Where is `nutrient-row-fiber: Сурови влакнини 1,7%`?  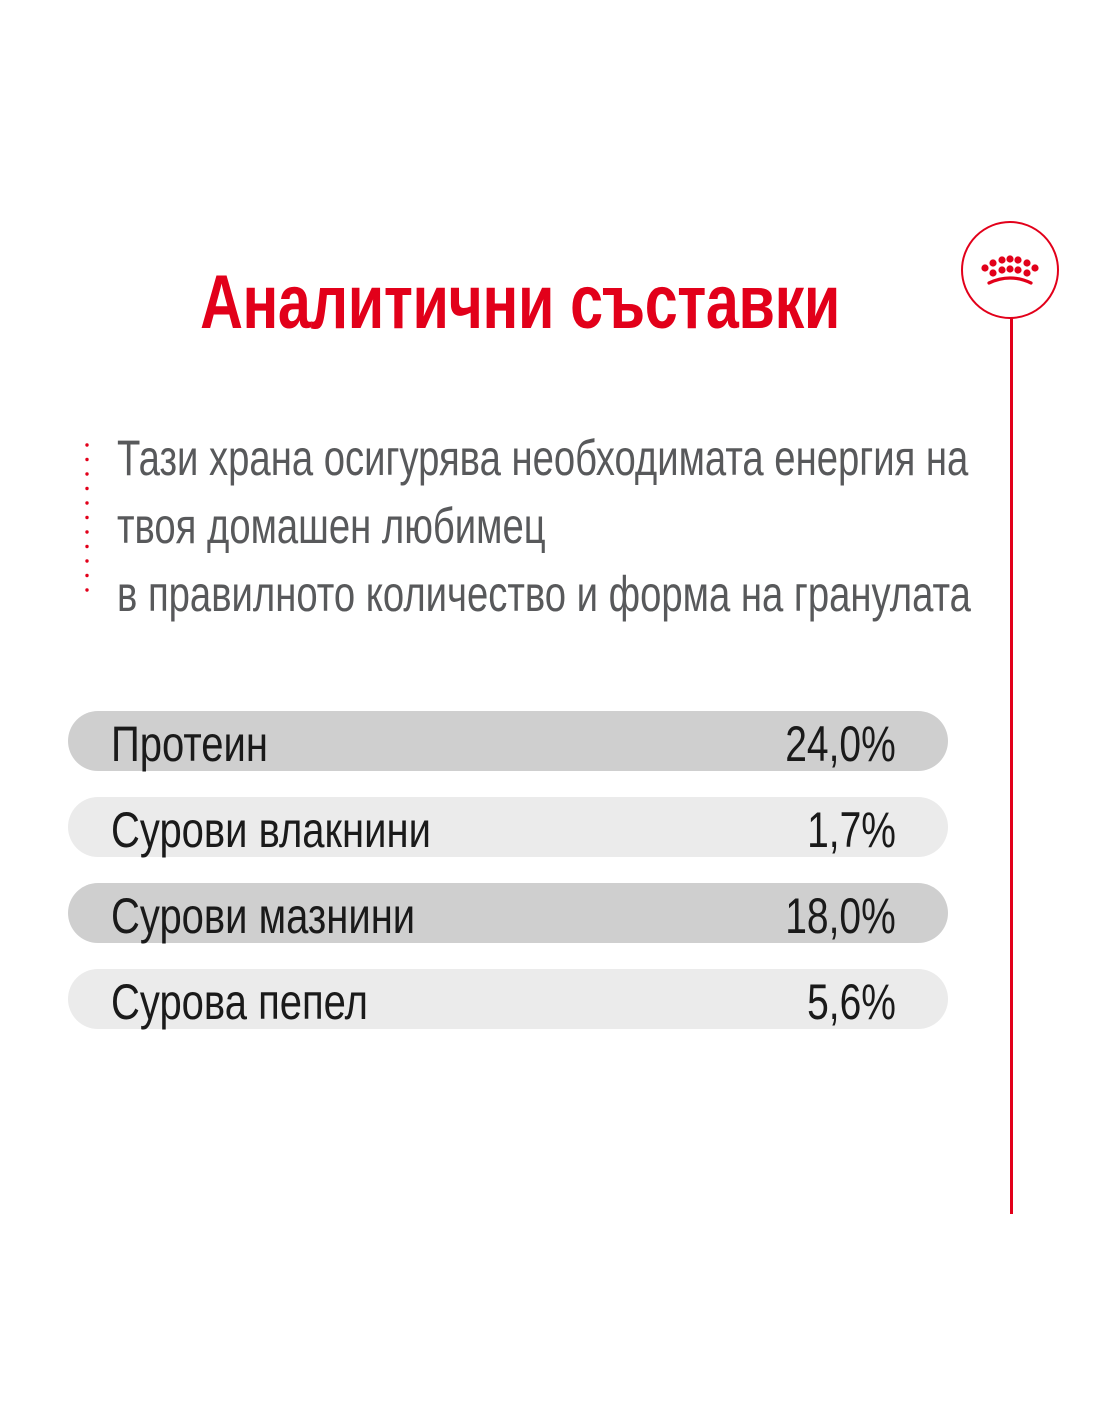
nutrient-row-fiber: Сурови влакнини 1,7% is located at coordinates (508, 827).